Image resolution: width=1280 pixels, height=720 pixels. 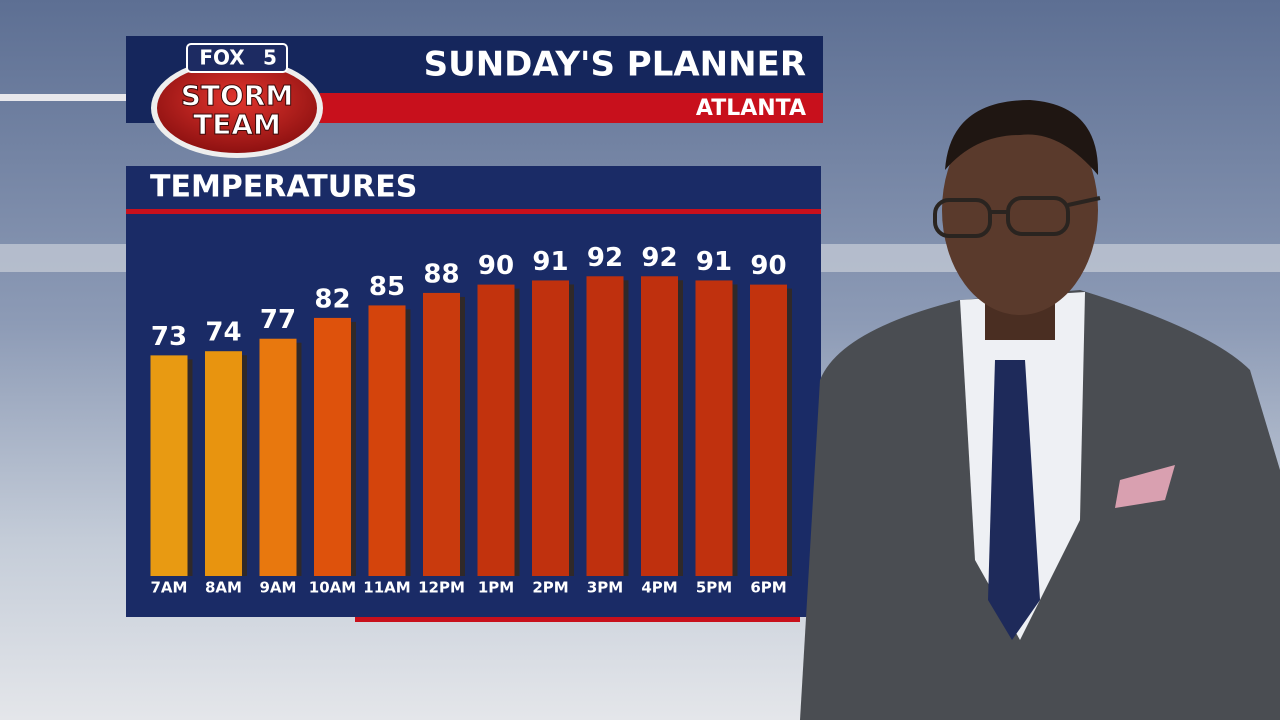 What do you see at coordinates (714, 588) in the screenshot?
I see `x-tick-label: 5PM` at bounding box center [714, 588].